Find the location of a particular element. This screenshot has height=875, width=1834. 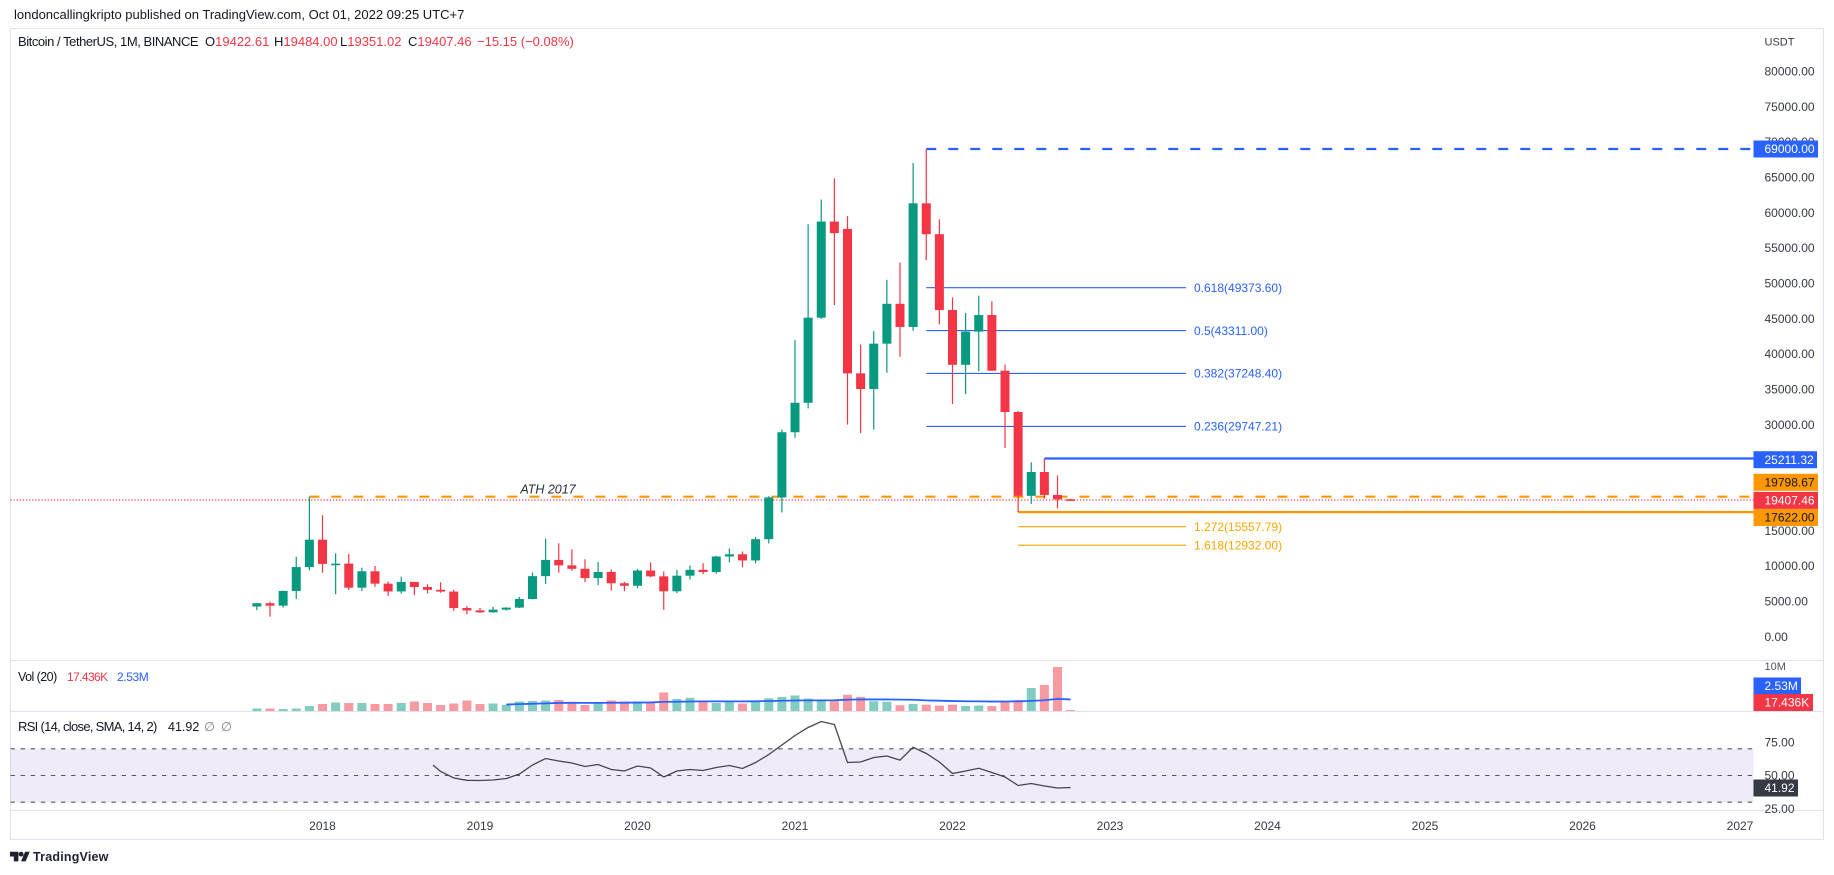

svg-text: 2025 is located at coordinates (1425, 826).